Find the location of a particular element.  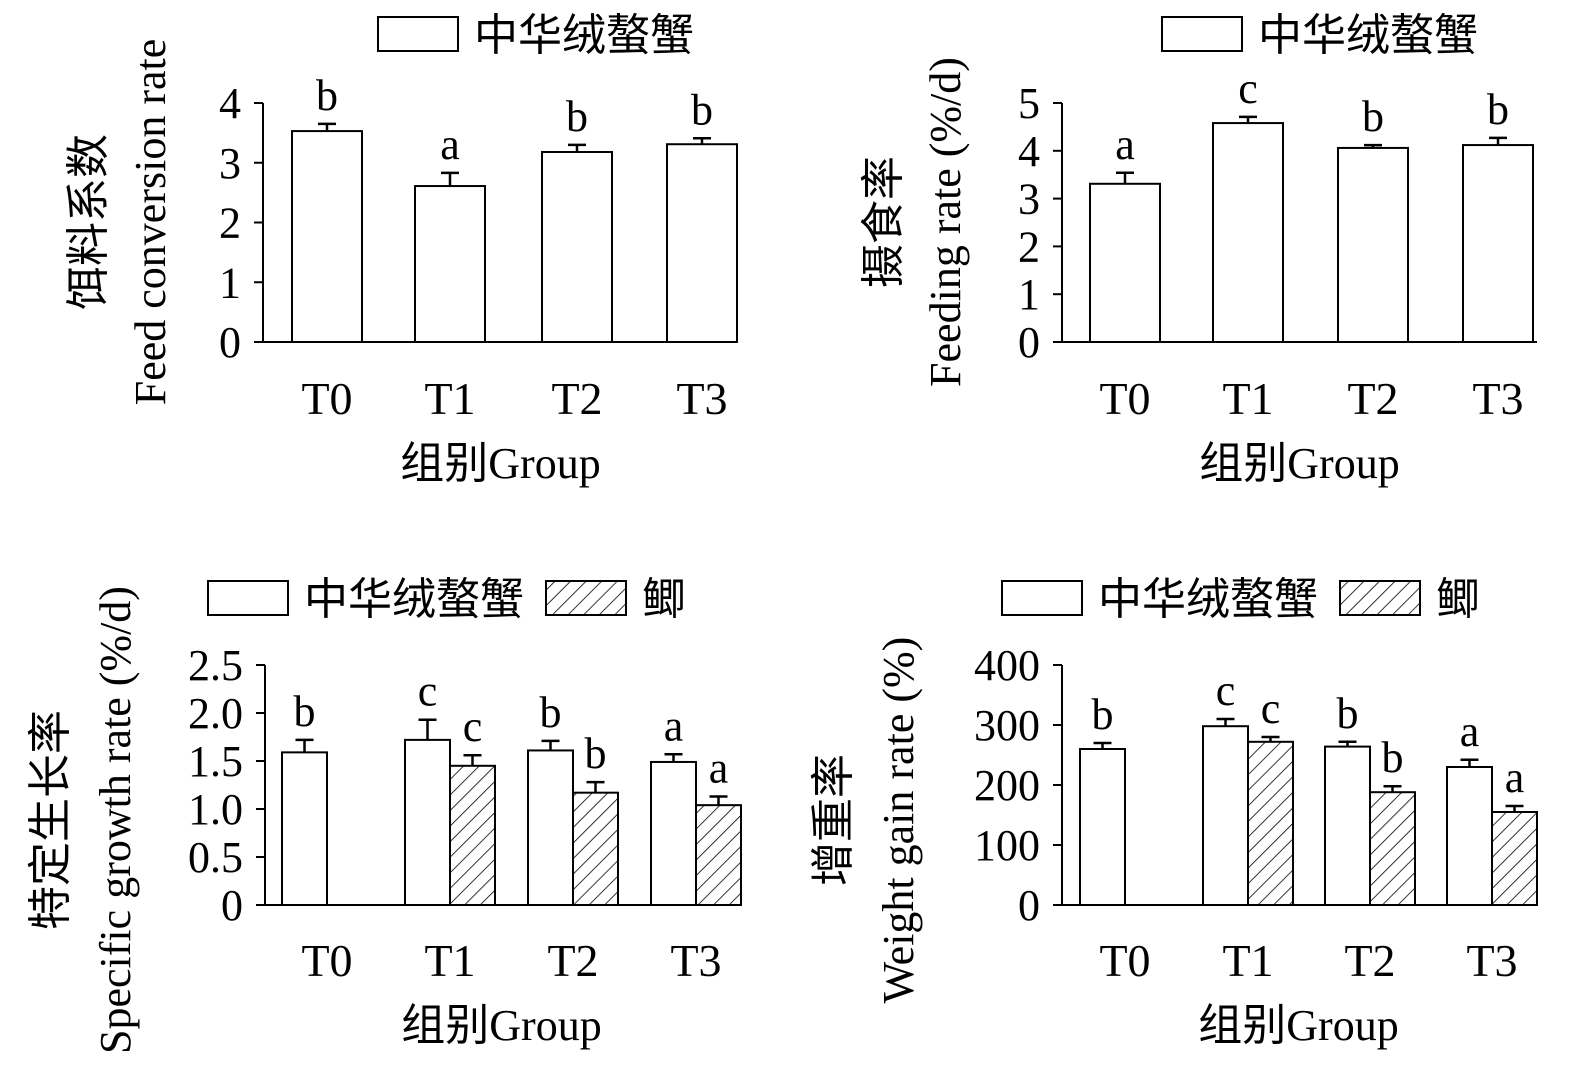

y-axis-title: Feed conversion rate is located at coordinates (150, 222).